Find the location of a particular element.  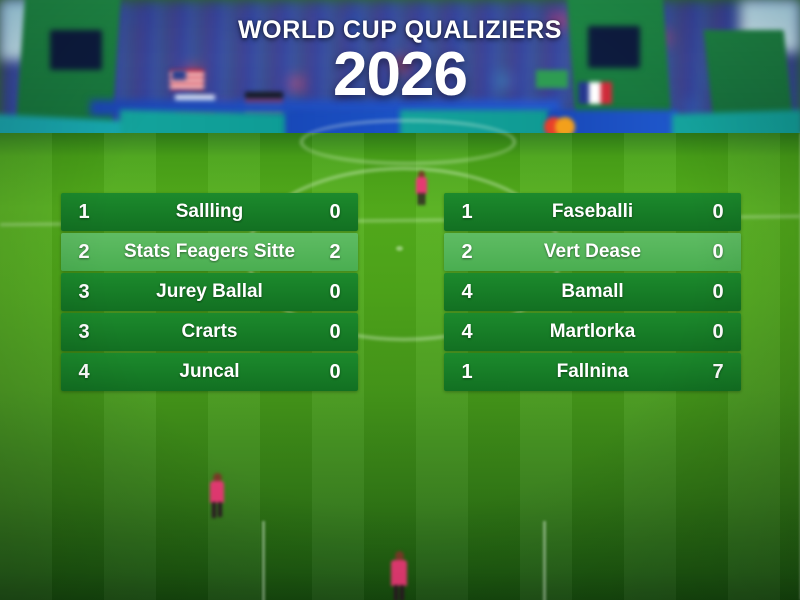

row-team-name: Bamall is located at coordinates (592, 291).